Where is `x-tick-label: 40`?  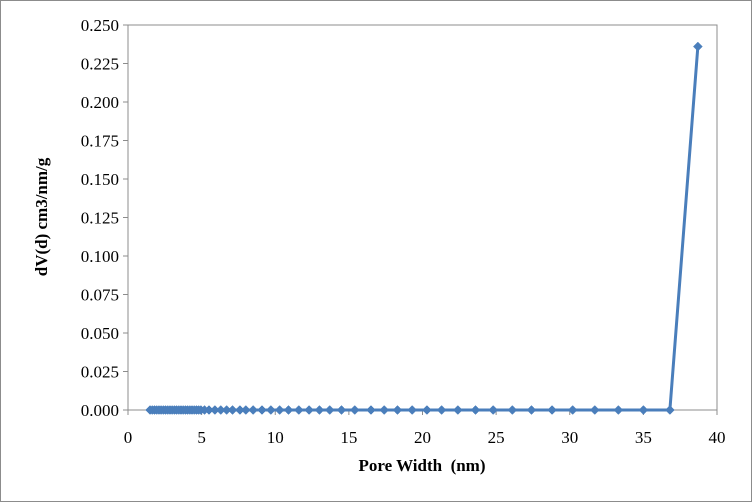 x-tick-label: 40 is located at coordinates (717, 437).